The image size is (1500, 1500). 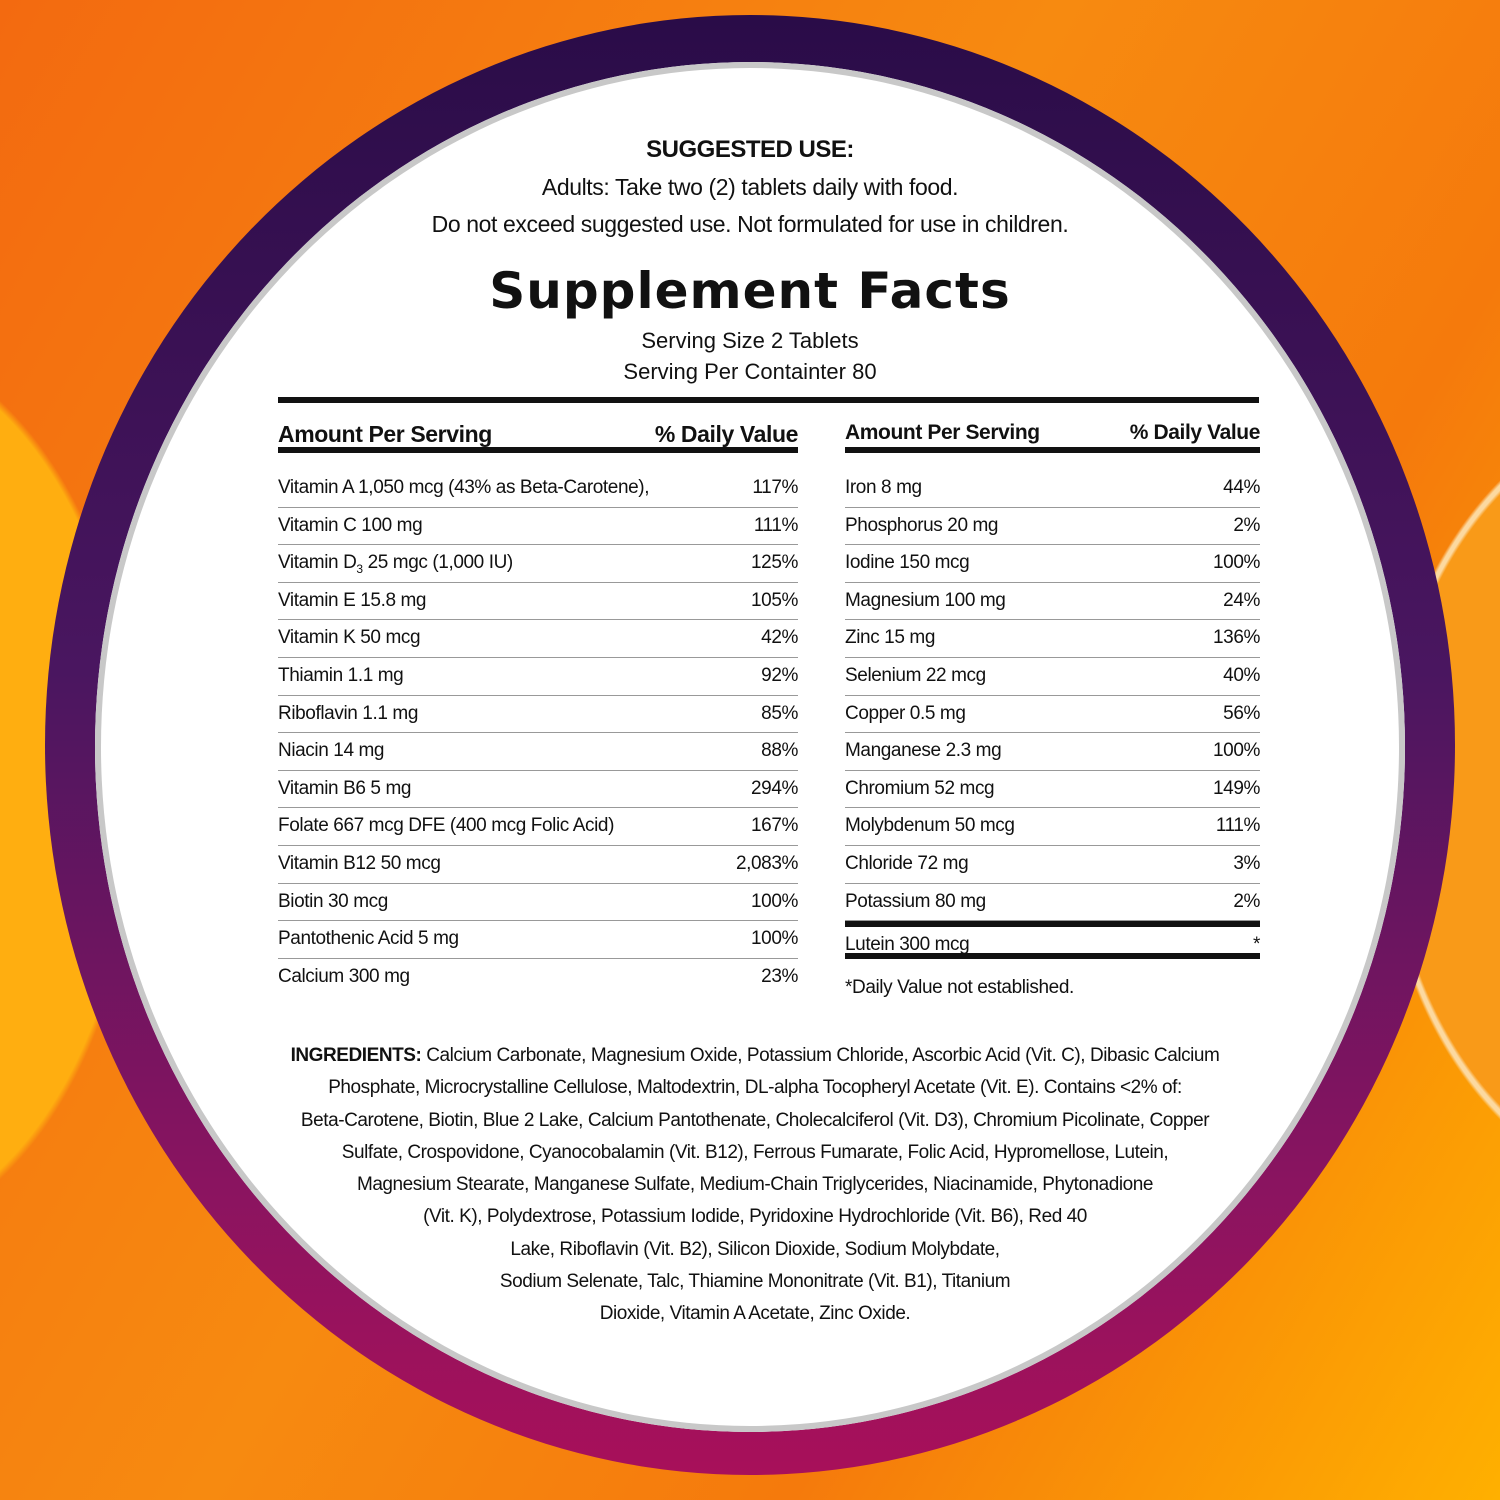 I want to click on table-row: Potassium 80 mg 2%, so click(x=1052, y=903).